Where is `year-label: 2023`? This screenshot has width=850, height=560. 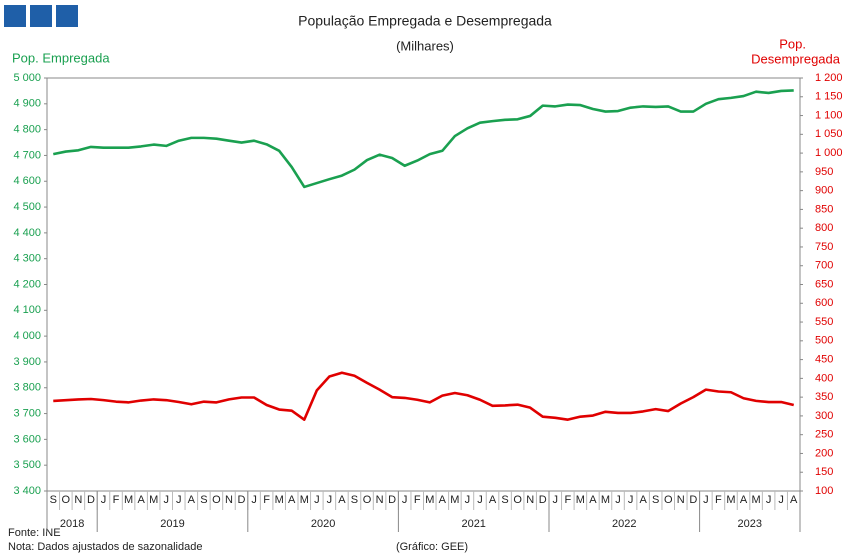
year-label: 2023 is located at coordinates (750, 524).